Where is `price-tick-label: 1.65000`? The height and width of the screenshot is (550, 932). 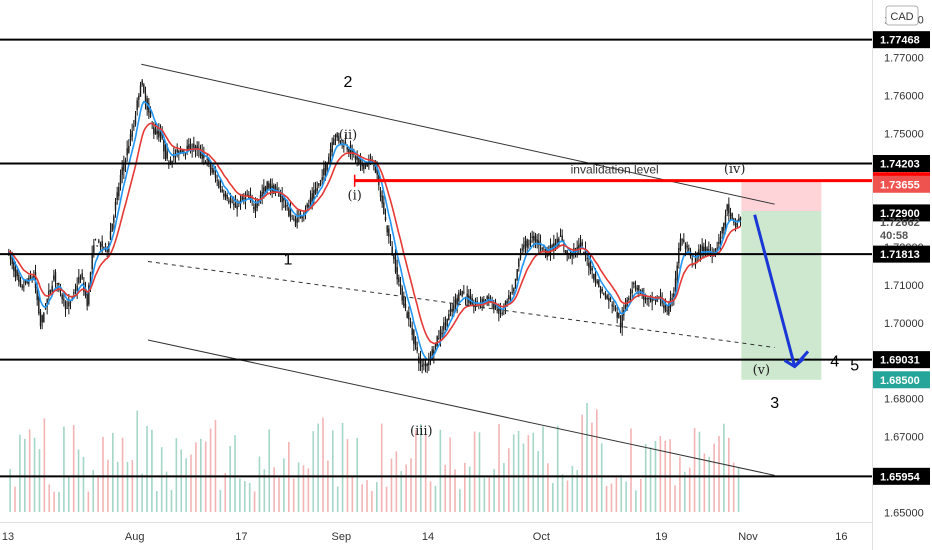
price-tick-label: 1.65000 is located at coordinates (904, 514).